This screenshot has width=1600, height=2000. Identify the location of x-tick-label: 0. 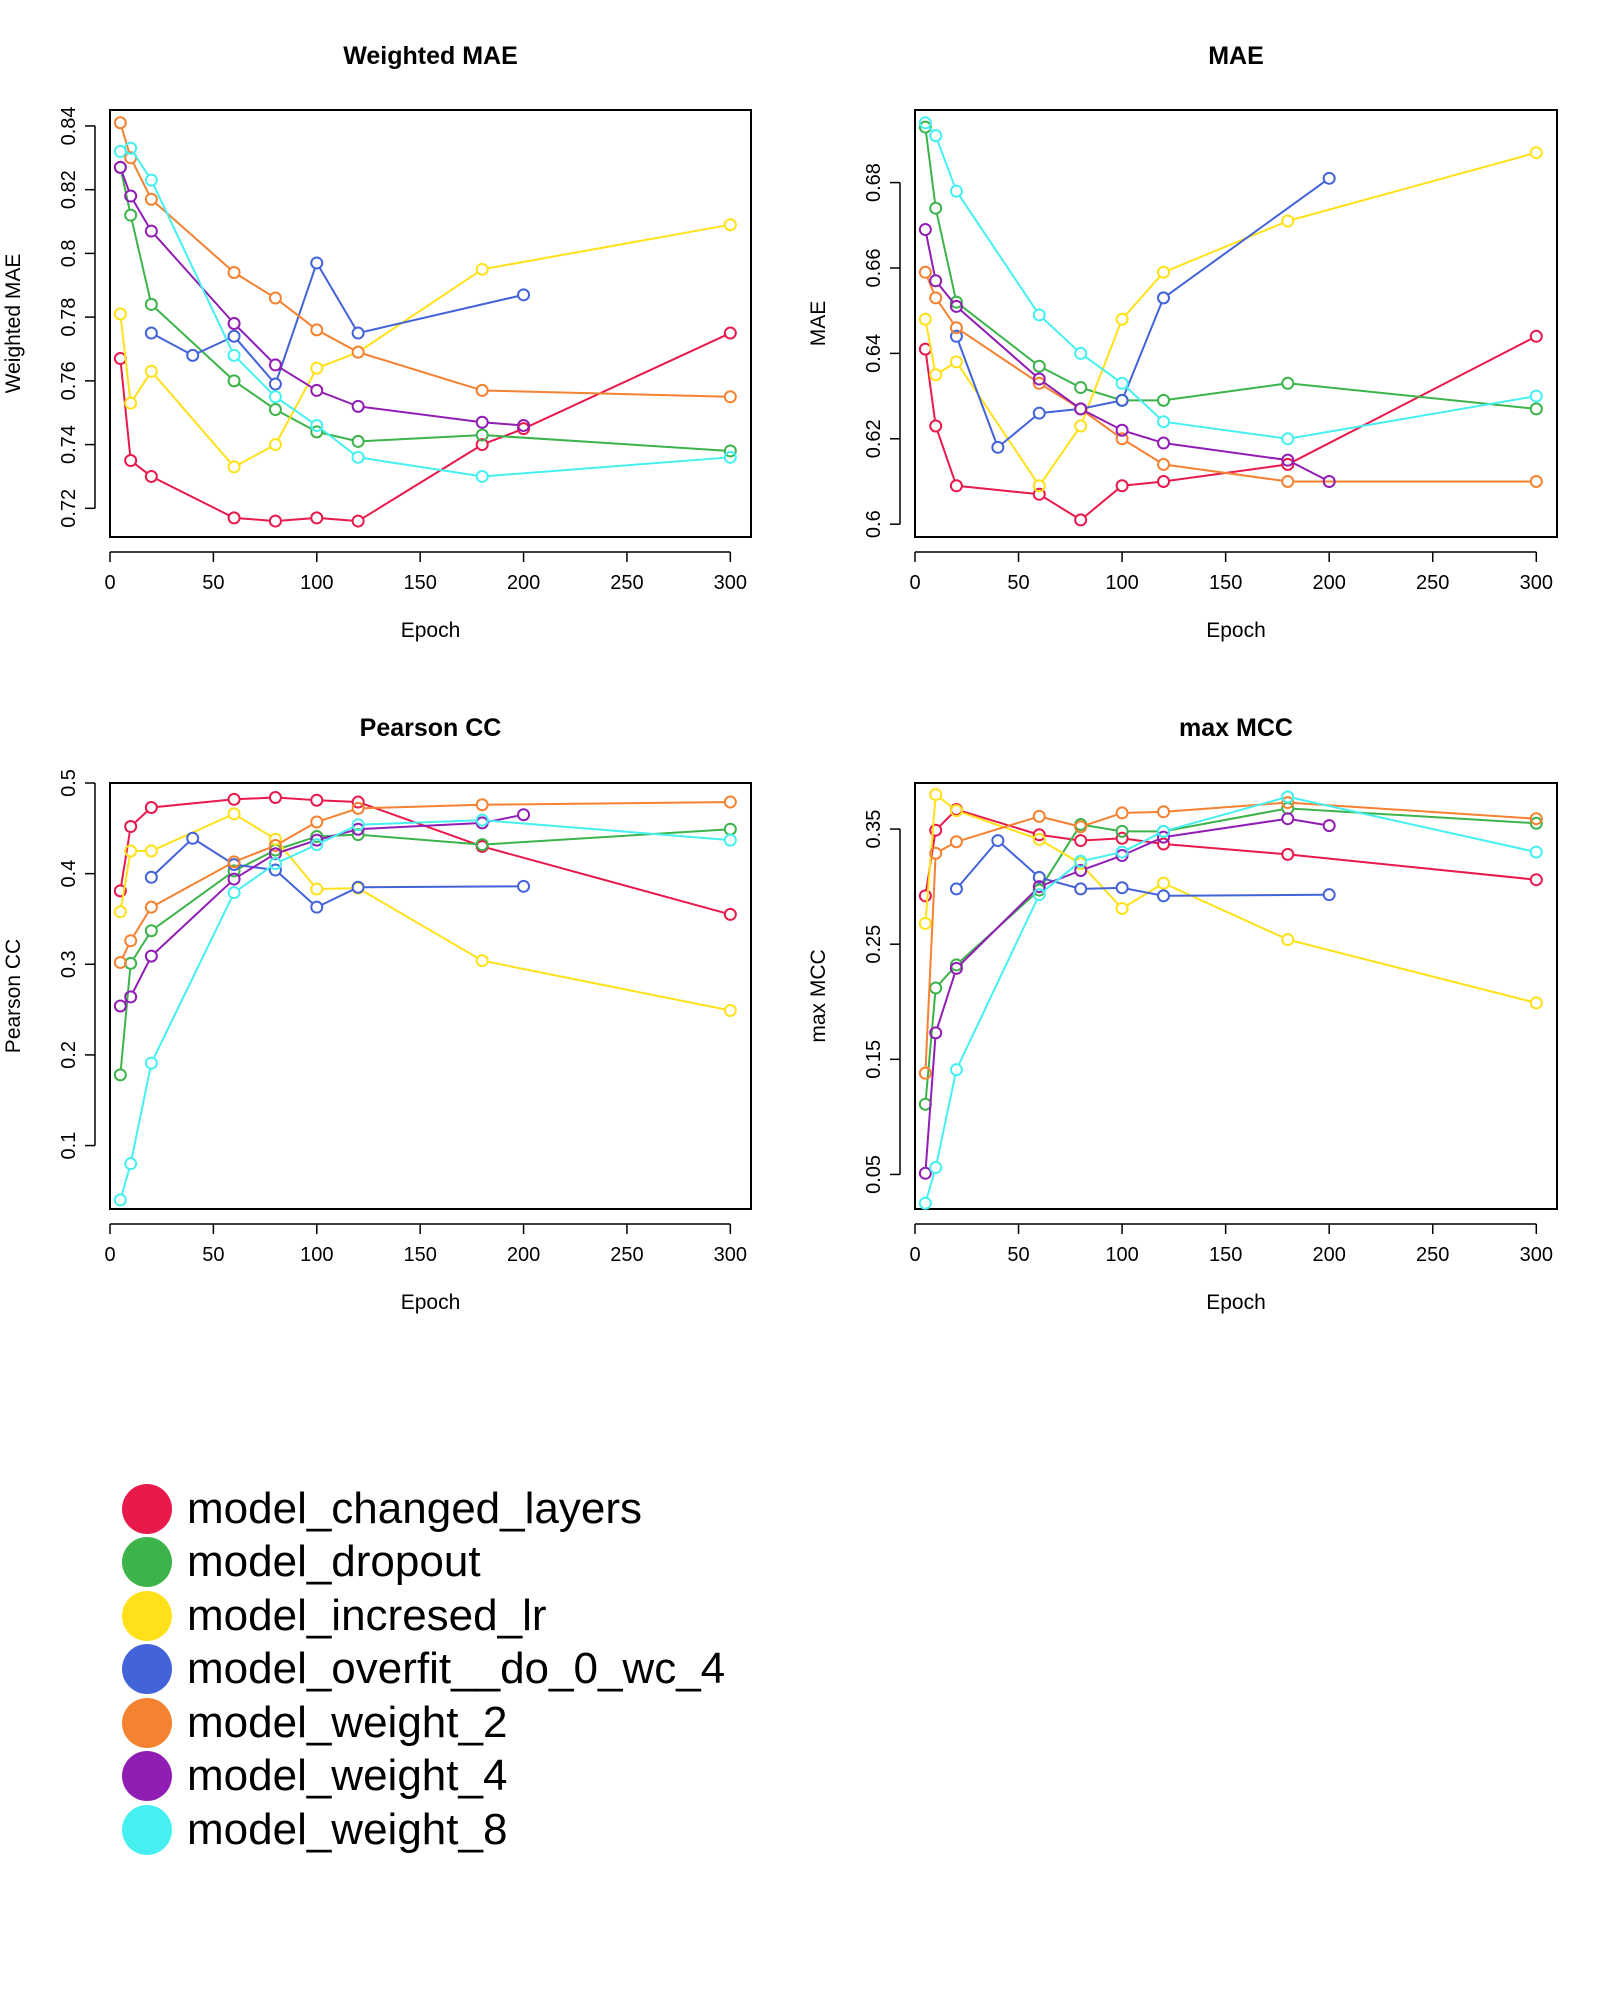
(914, 583).